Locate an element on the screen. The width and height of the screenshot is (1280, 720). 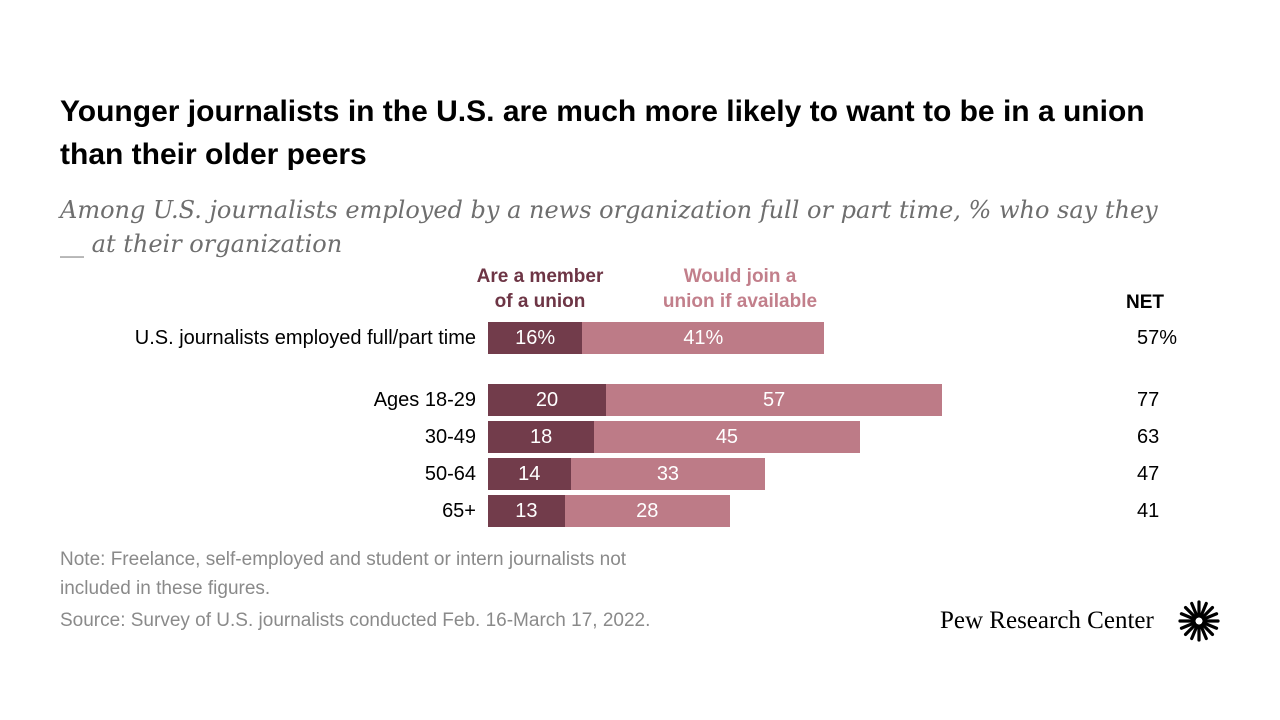
net-value-30-49: 63 is located at coordinates (1148, 437).